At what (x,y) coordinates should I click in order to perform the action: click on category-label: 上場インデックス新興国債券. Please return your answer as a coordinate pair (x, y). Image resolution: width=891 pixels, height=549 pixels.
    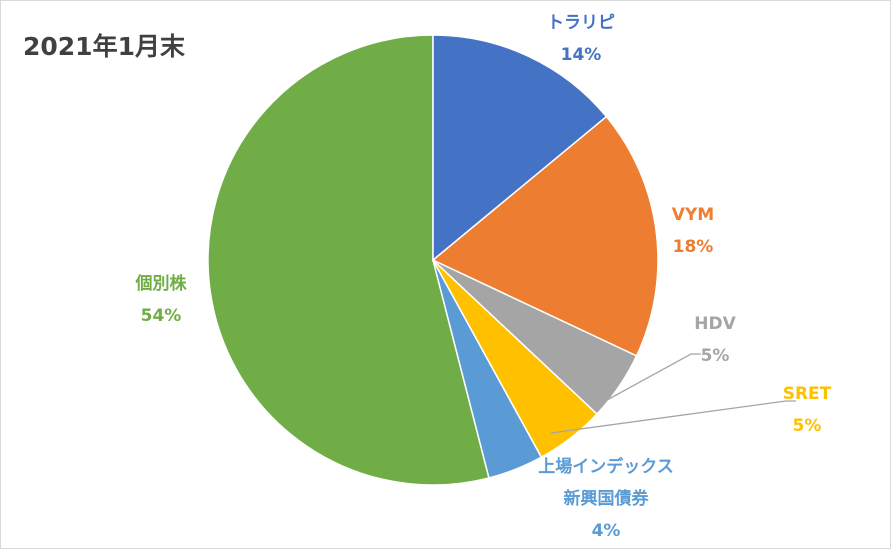
    Looking at the image, I should click on (606, 483).